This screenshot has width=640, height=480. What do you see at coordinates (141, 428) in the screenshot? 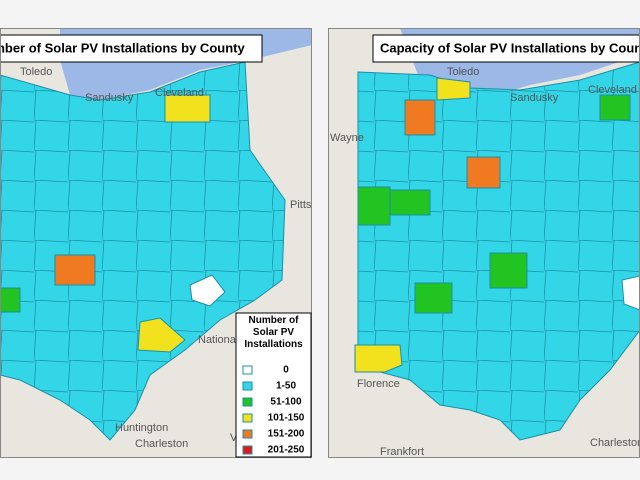
I see `place-label: Huntington` at bounding box center [141, 428].